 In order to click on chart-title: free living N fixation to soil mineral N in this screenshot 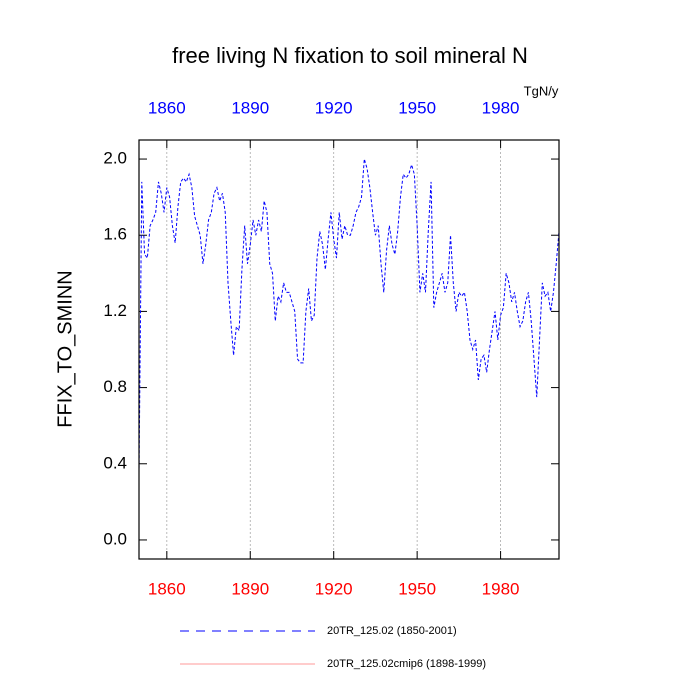, I will do `click(350, 55)`.